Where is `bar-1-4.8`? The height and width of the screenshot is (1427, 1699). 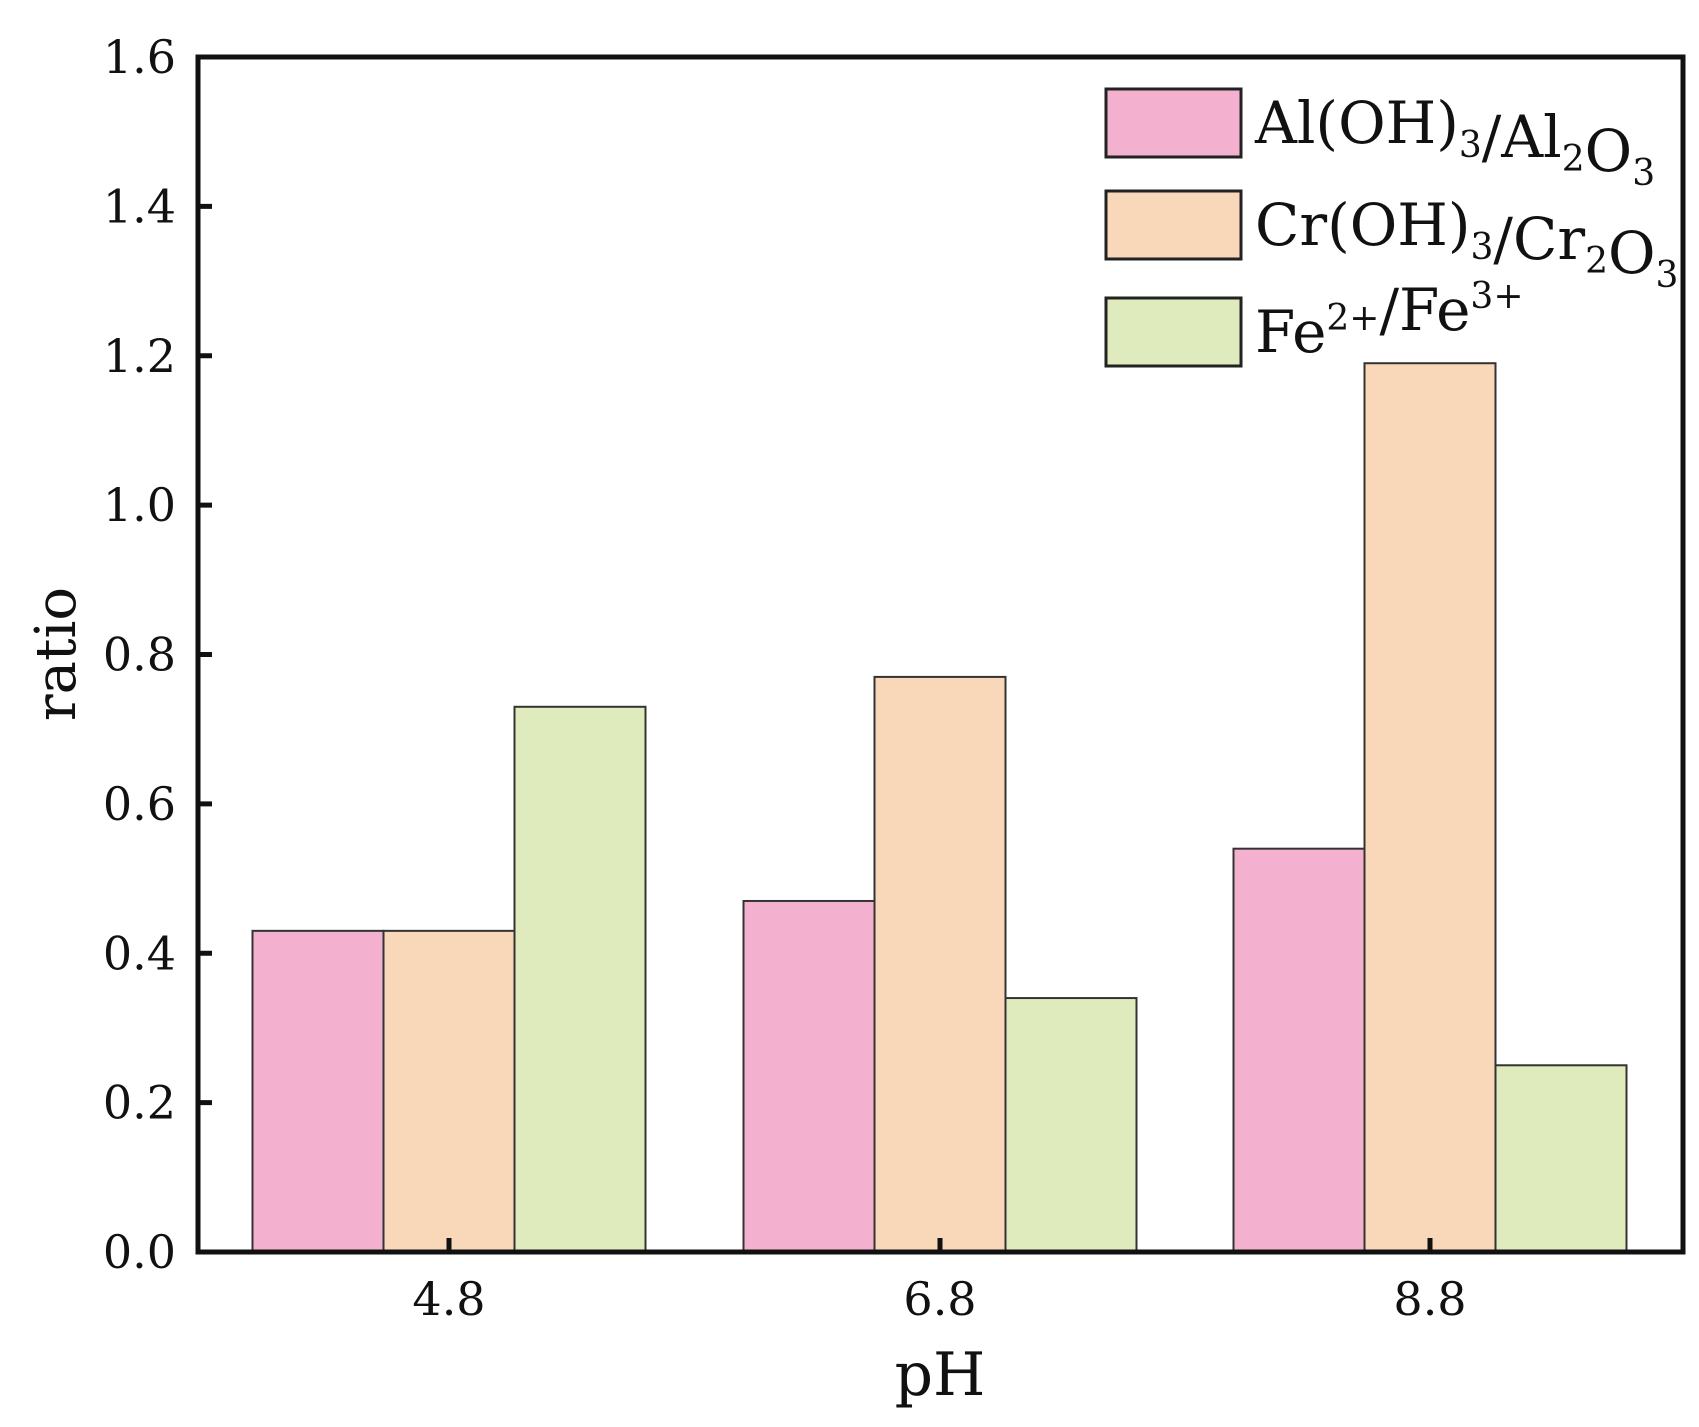
bar-1-4.8 is located at coordinates (318, 1091).